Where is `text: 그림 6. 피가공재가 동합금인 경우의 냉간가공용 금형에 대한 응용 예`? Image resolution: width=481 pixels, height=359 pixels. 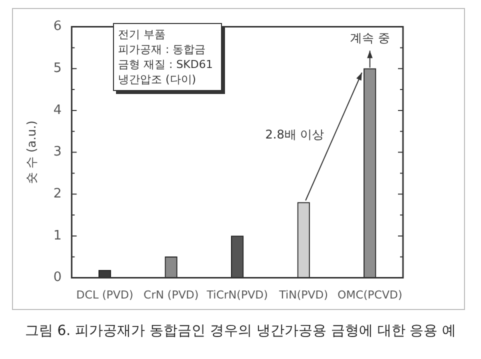 text: 그림 6. 피가공재가 동합금인 경우의 냉간가공용 금형에 대한 응용 예 is located at coordinates (241, 331).